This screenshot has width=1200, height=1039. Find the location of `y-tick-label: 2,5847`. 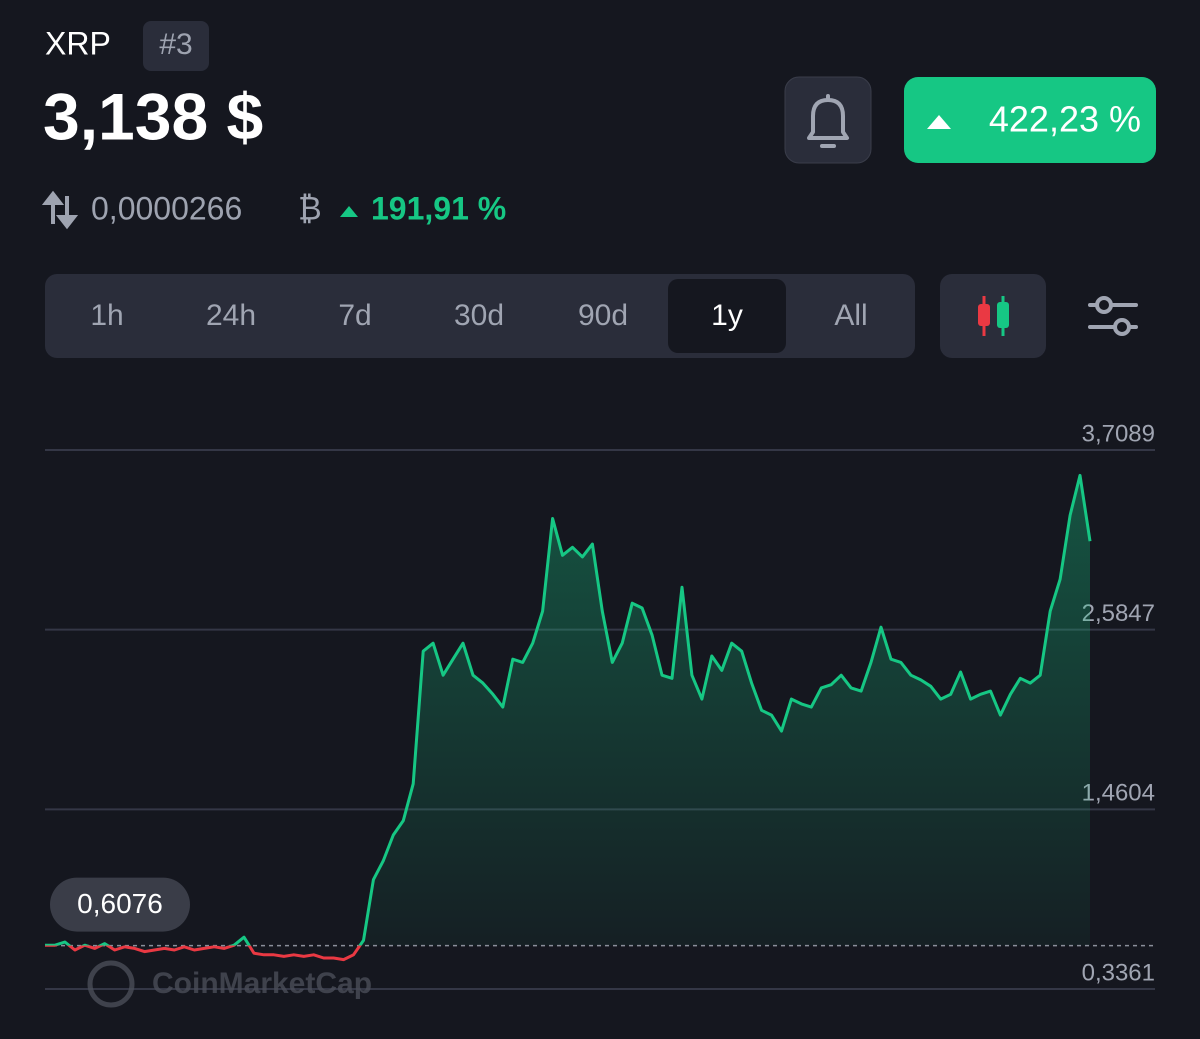

y-tick-label: 2,5847 is located at coordinates (1118, 613).